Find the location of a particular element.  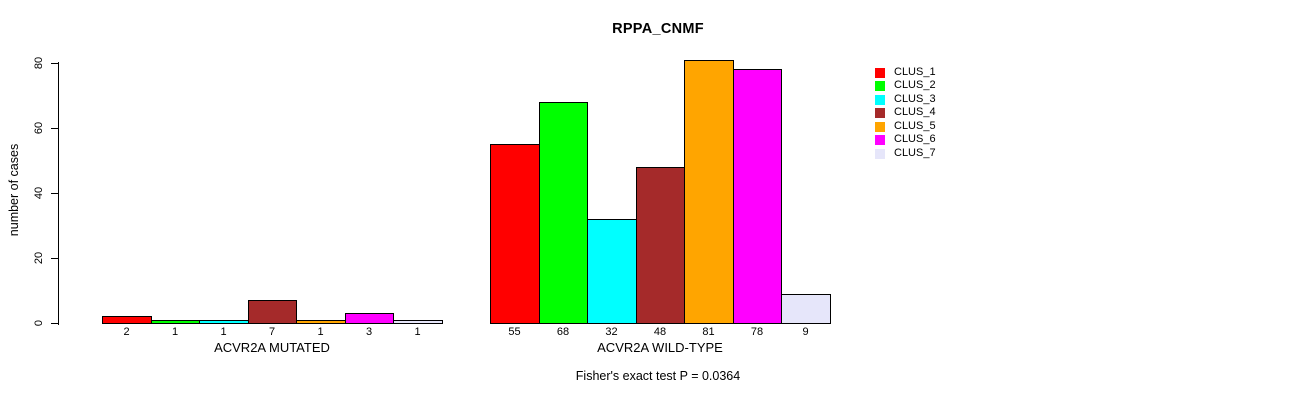

legend-item: CLUS_4 is located at coordinates (905, 112).